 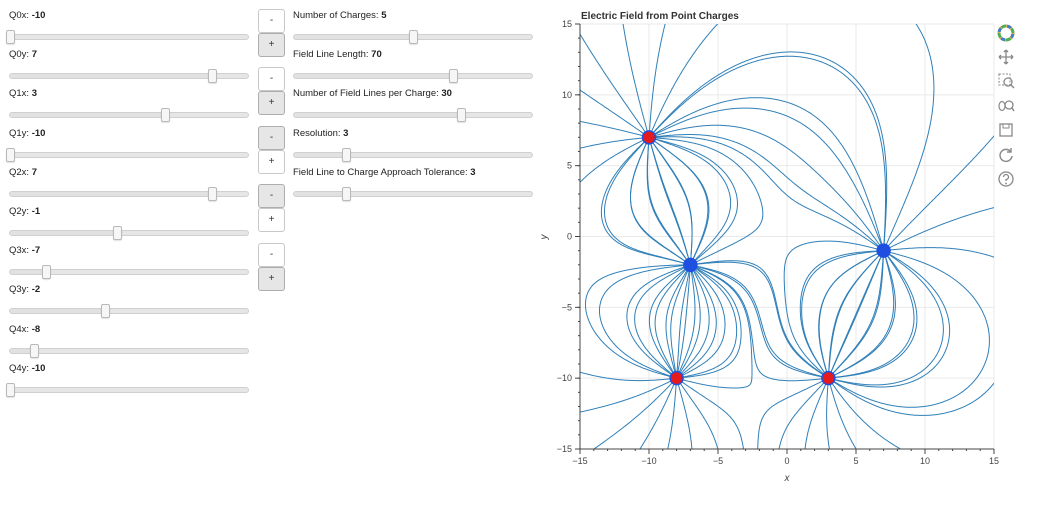 What do you see at coordinates (271, 21) in the screenshot?
I see `minus-button-0: -` at bounding box center [271, 21].